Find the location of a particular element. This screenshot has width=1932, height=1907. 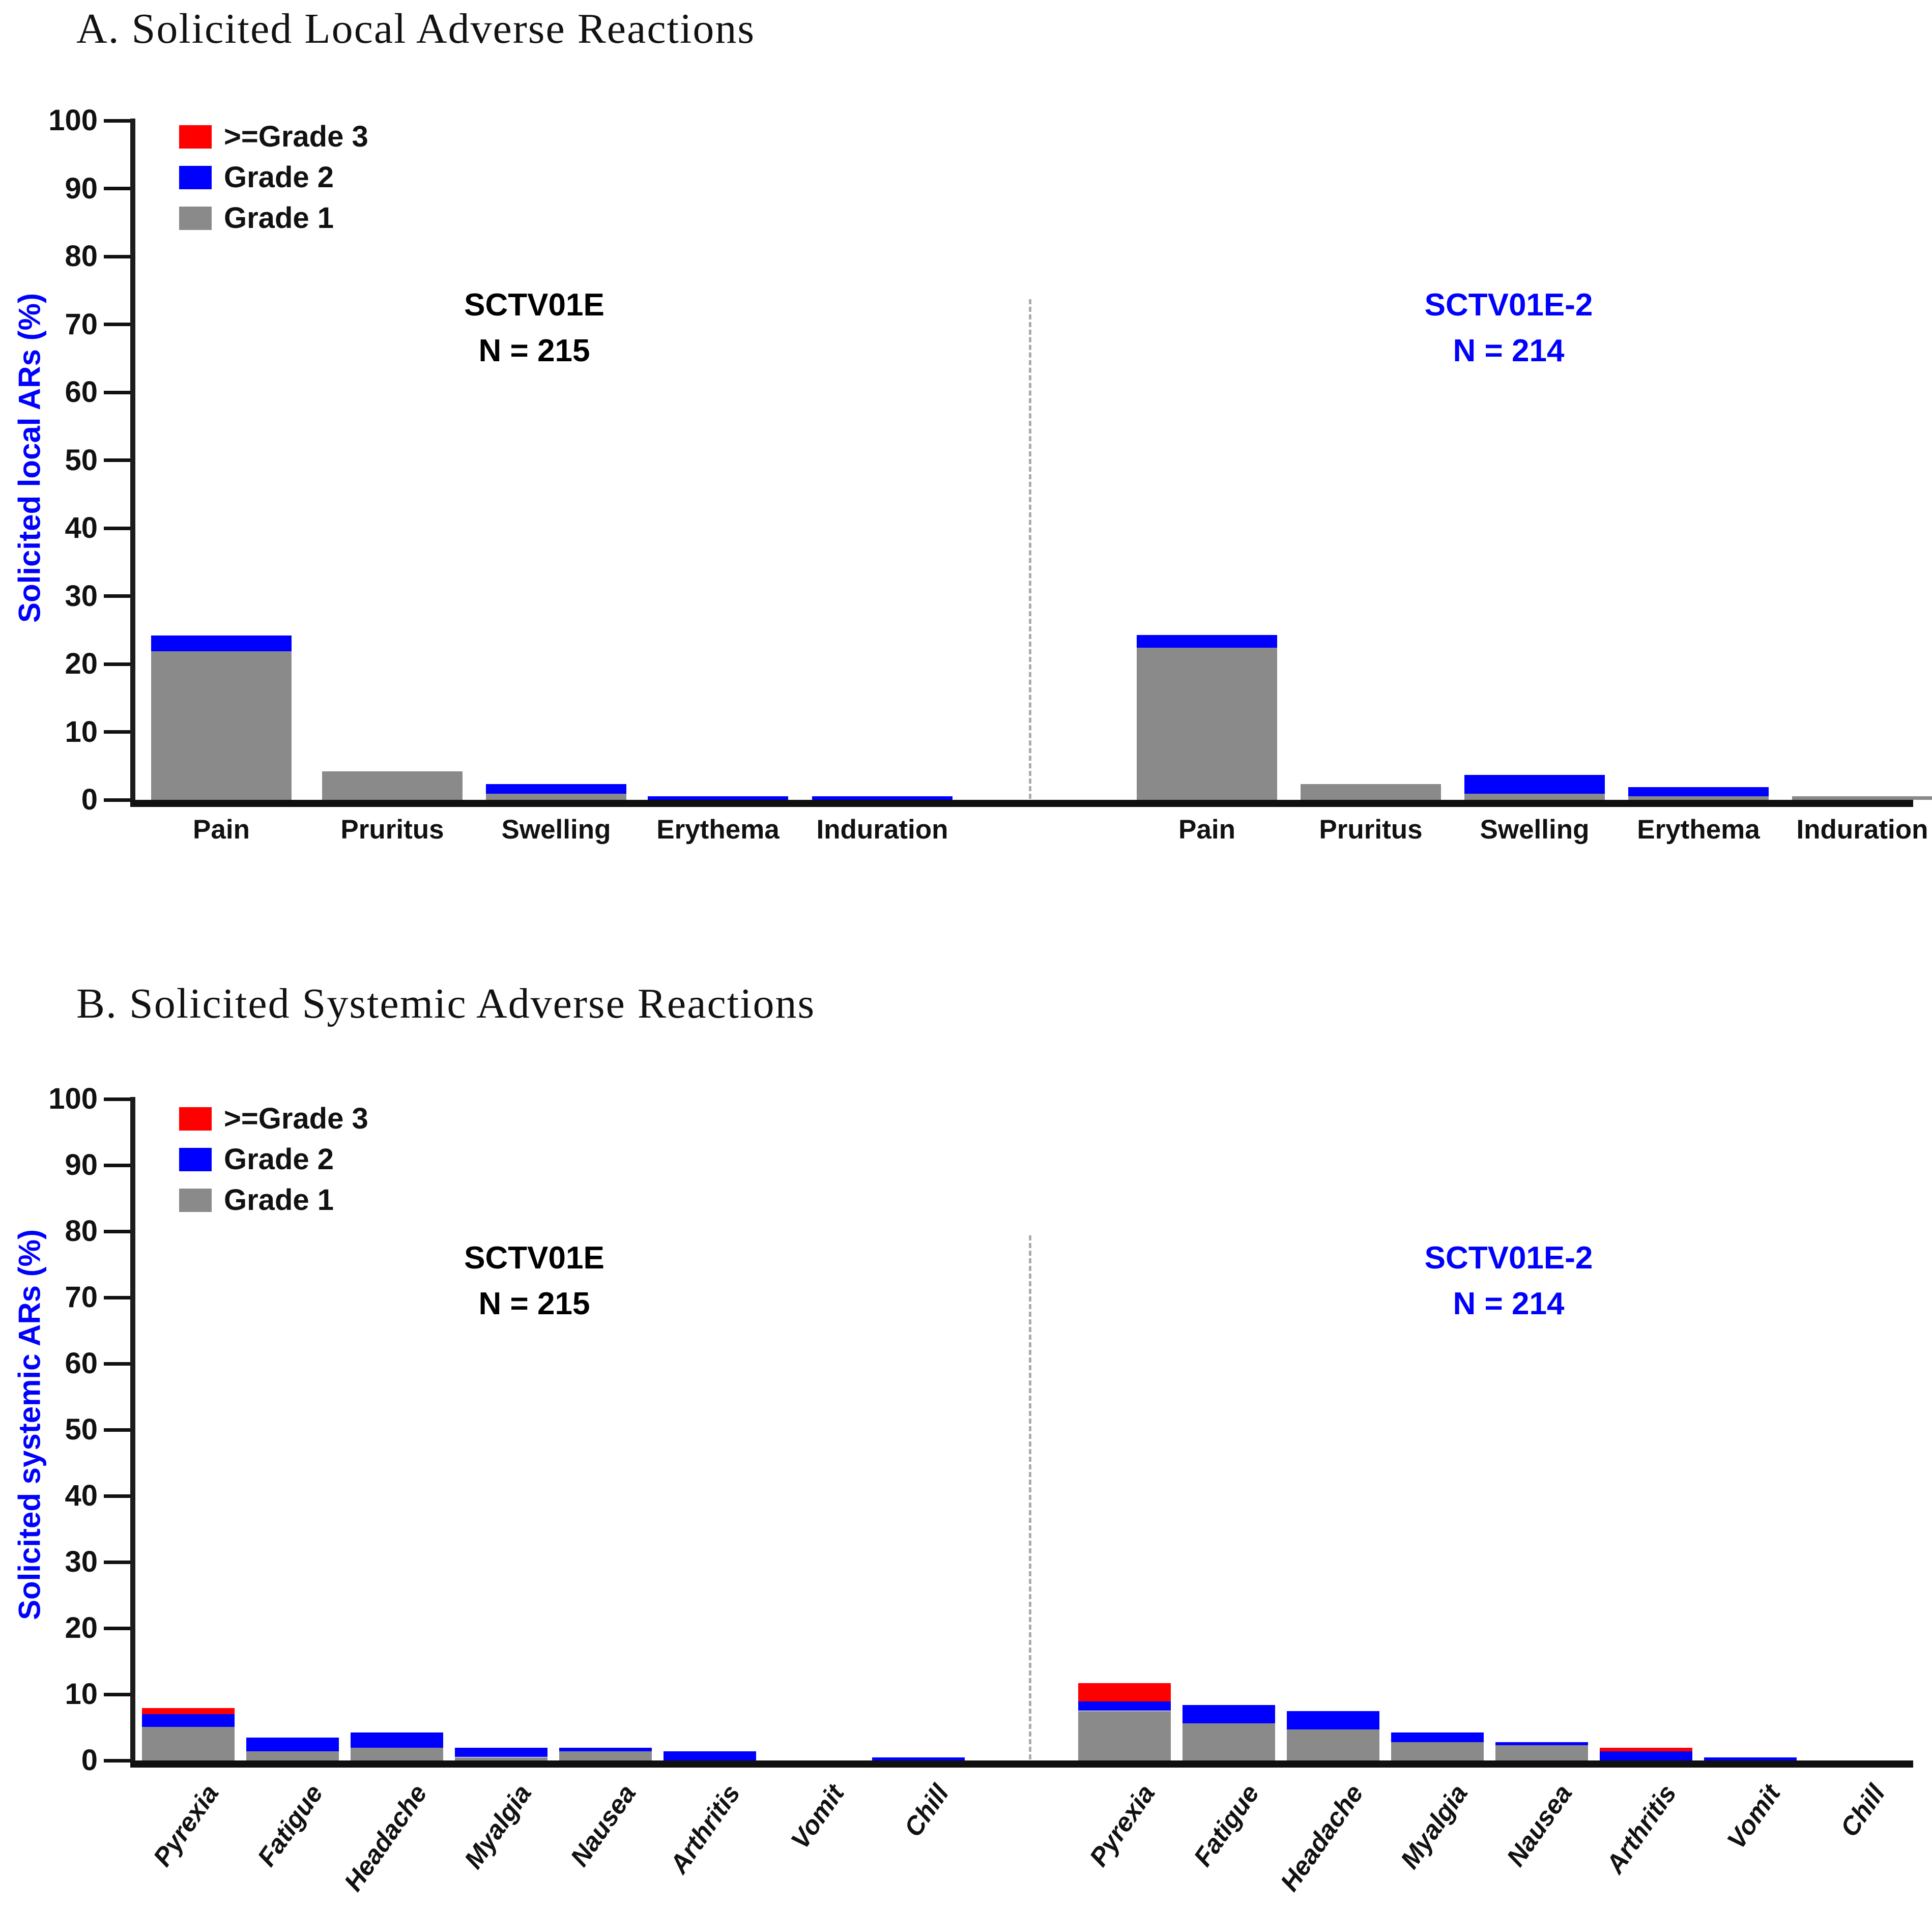

legend-label: Grade 2 is located at coordinates (279, 177).